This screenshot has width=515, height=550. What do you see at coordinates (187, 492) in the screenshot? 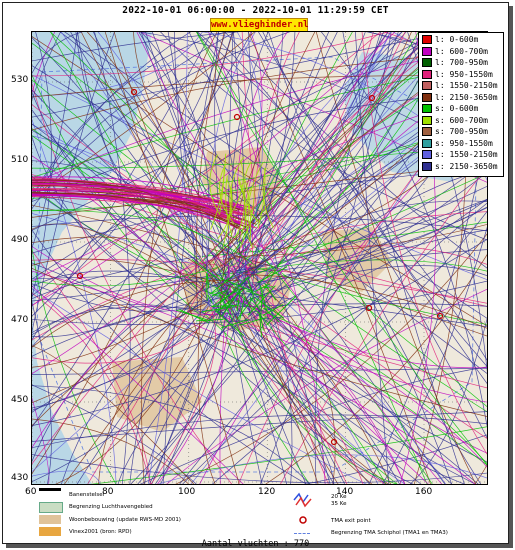
I see `x-tick-100: 100` at bounding box center [187, 492].